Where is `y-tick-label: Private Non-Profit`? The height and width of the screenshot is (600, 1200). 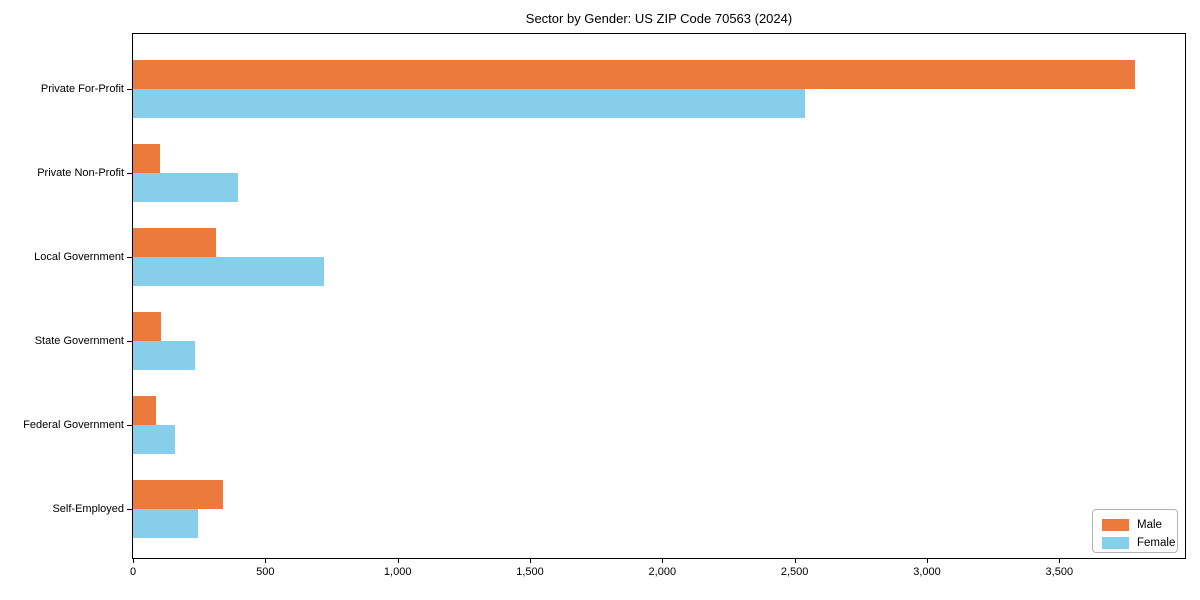 y-tick-label: Private Non-Profit is located at coordinates (80, 173).